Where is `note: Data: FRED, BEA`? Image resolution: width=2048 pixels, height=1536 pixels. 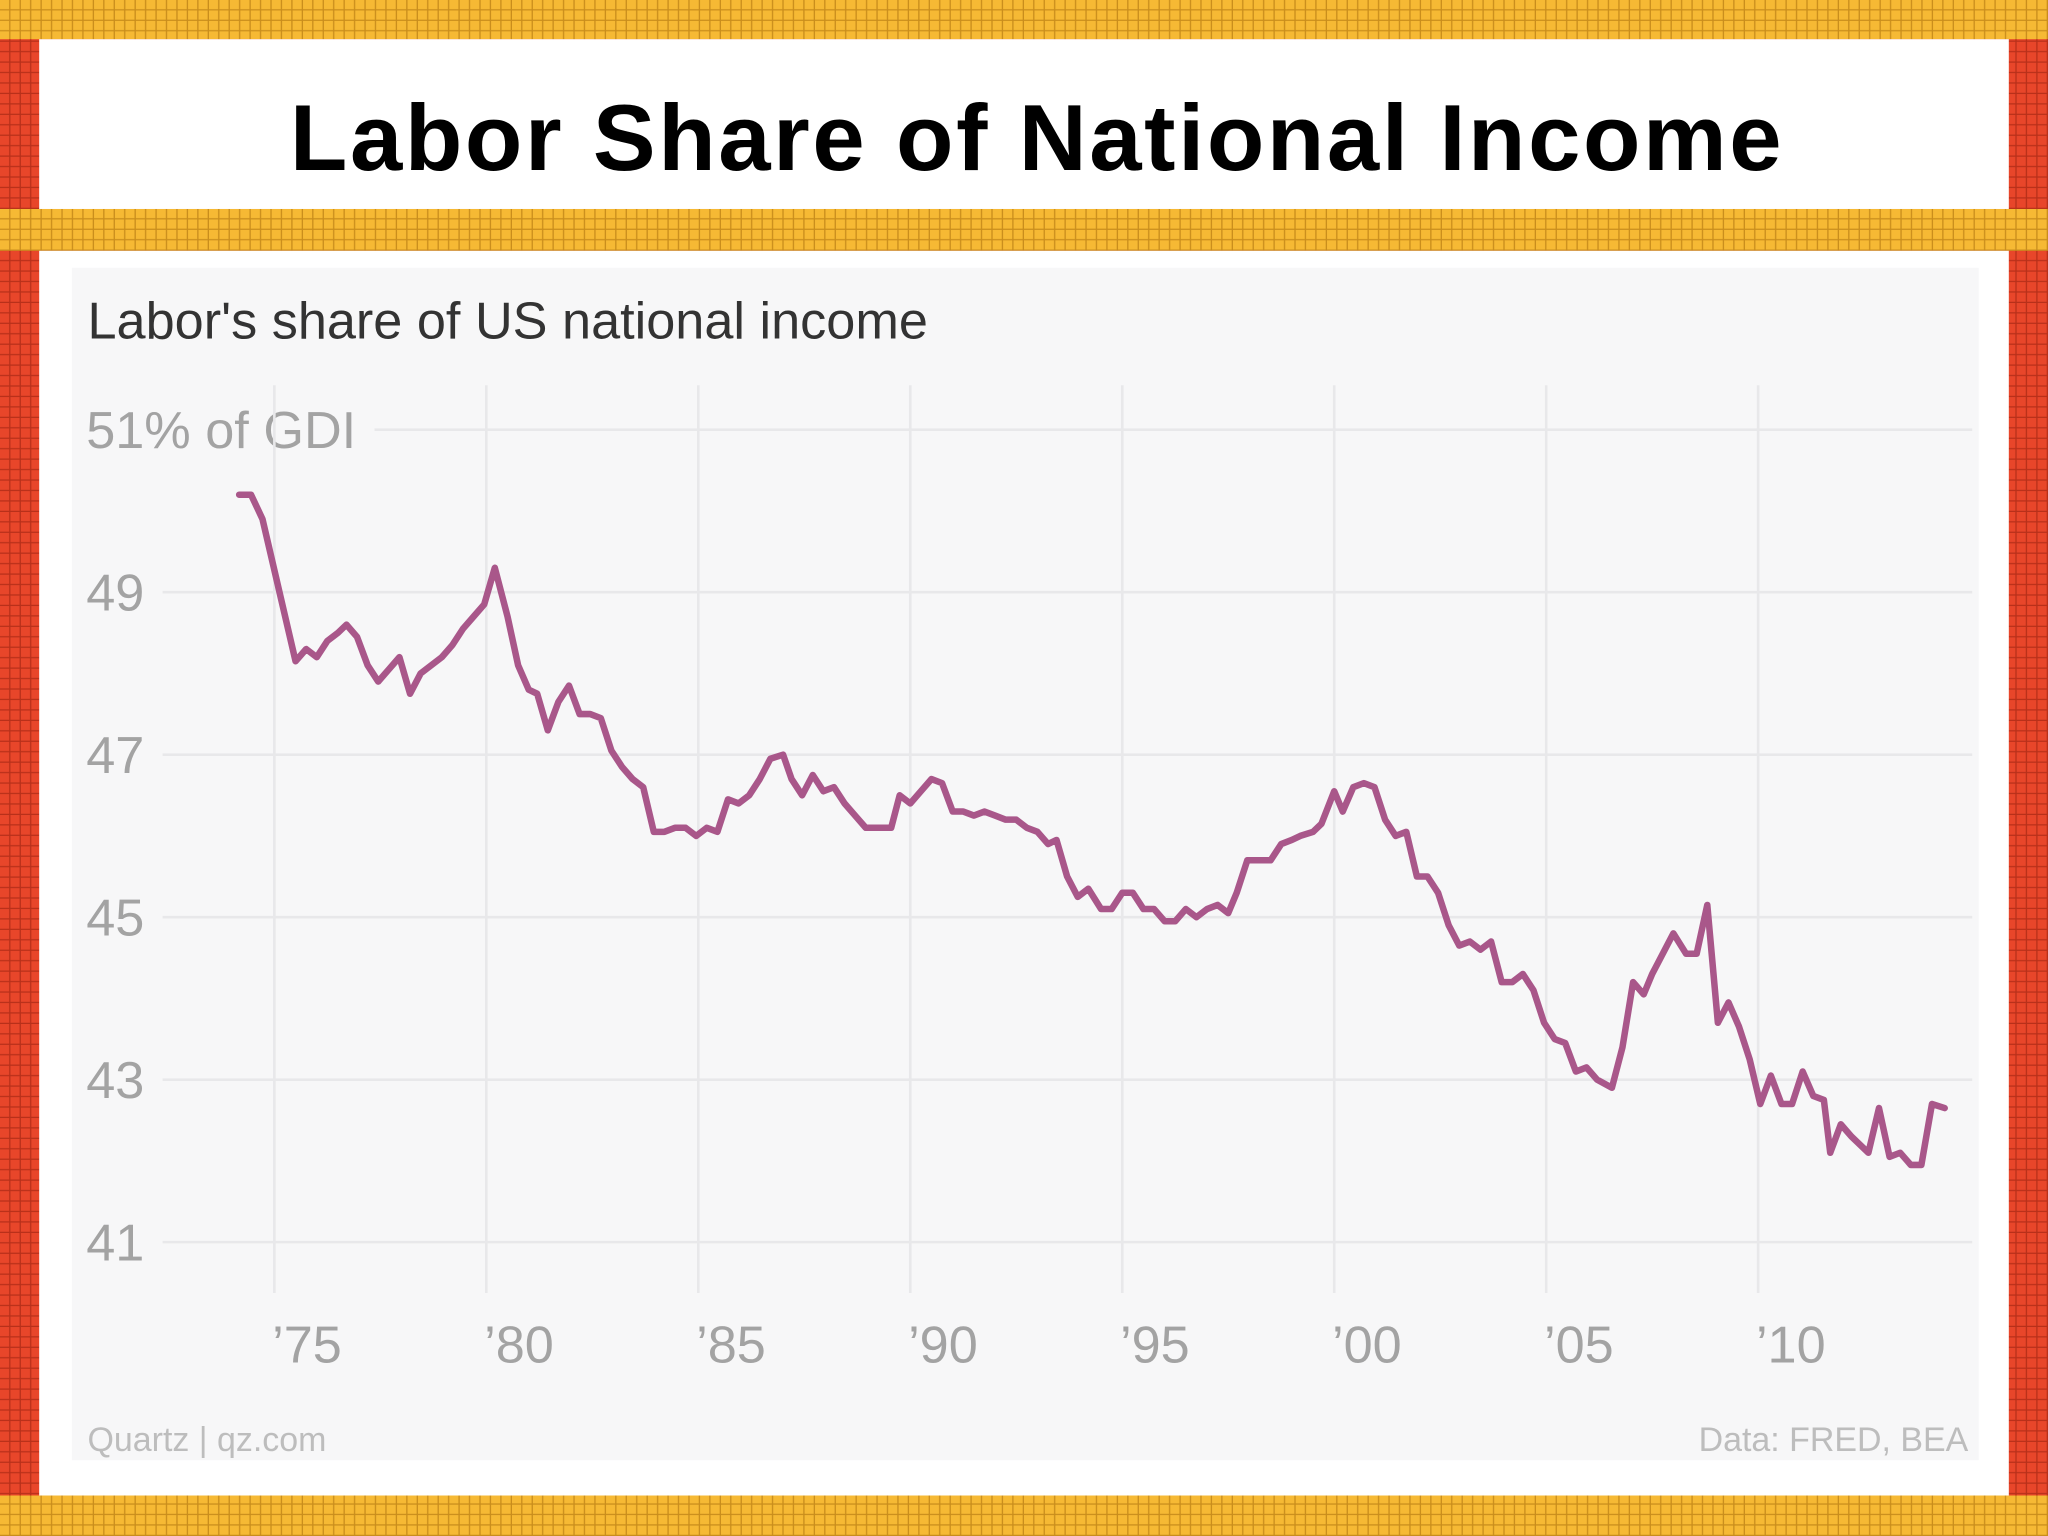 note: Data: FRED, BEA is located at coordinates (1834, 1440).